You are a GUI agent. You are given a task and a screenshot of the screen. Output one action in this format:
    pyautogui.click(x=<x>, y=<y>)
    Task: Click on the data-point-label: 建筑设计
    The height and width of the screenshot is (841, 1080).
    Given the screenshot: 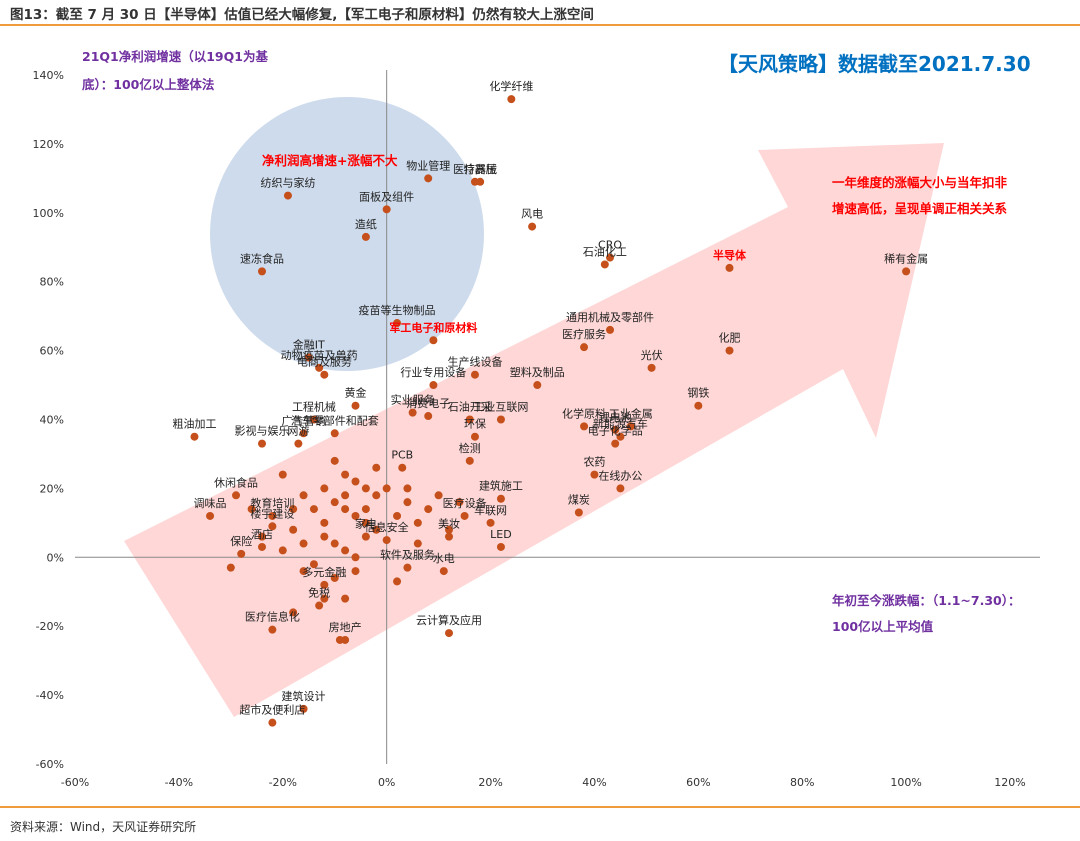 What is the action you would take?
    pyautogui.click(x=304, y=696)
    